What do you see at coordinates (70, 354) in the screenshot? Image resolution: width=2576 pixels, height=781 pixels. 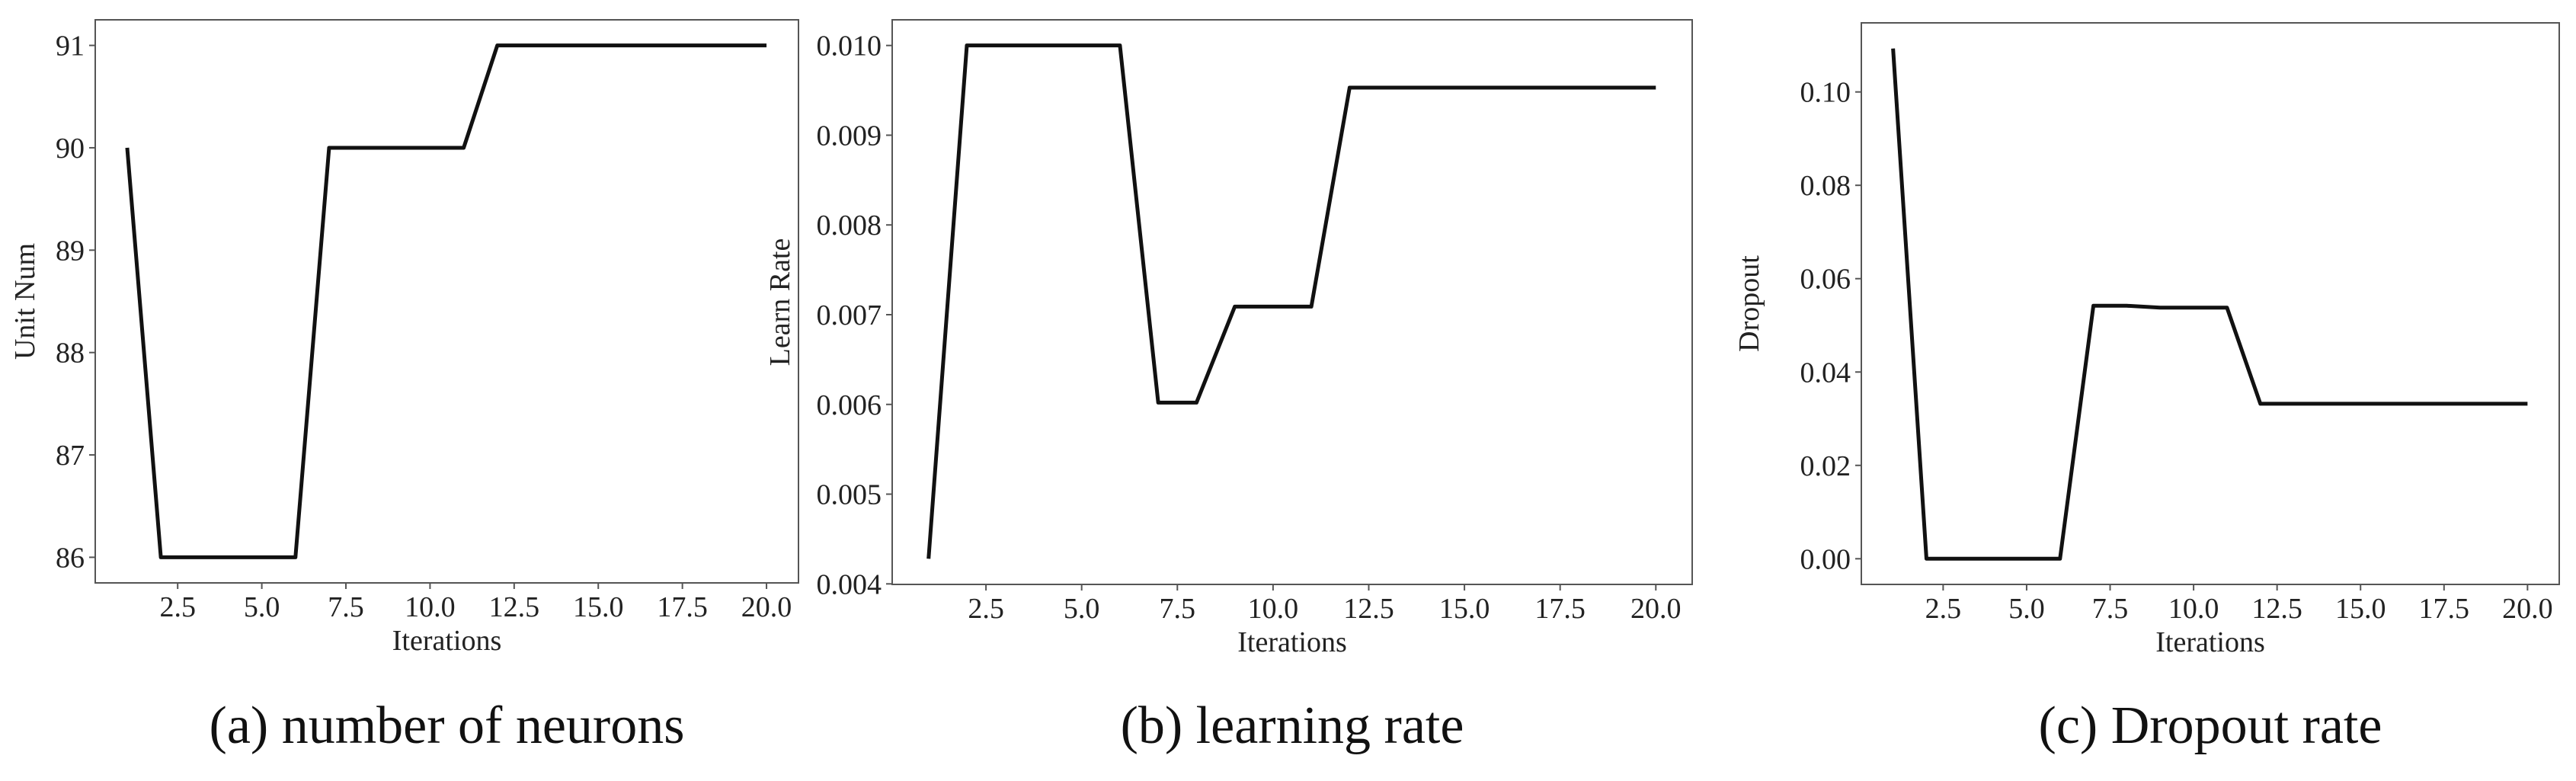 I see `y-tick-label: 88` at bounding box center [70, 354].